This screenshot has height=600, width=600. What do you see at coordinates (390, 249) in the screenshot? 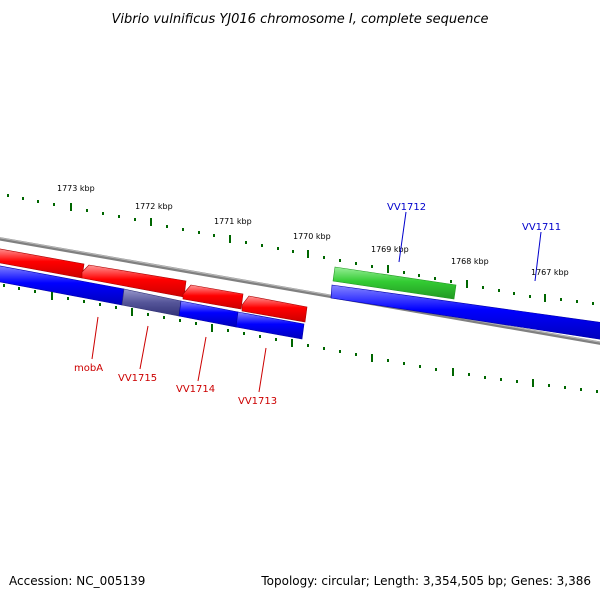
I see `scale-label-1769: 1769 kbp` at bounding box center [390, 249].